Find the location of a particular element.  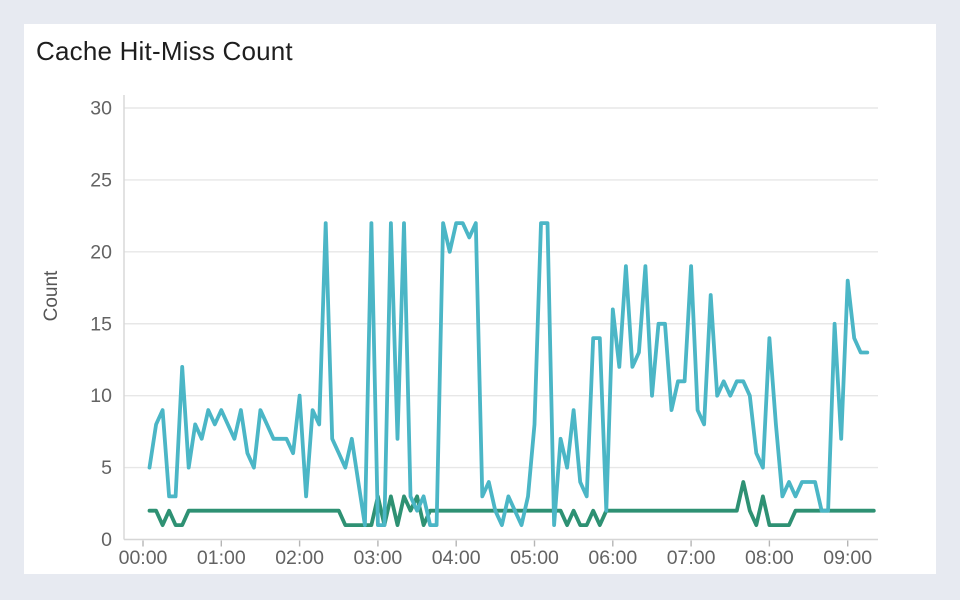

x-tick-label: 09:00 is located at coordinates (847, 558).